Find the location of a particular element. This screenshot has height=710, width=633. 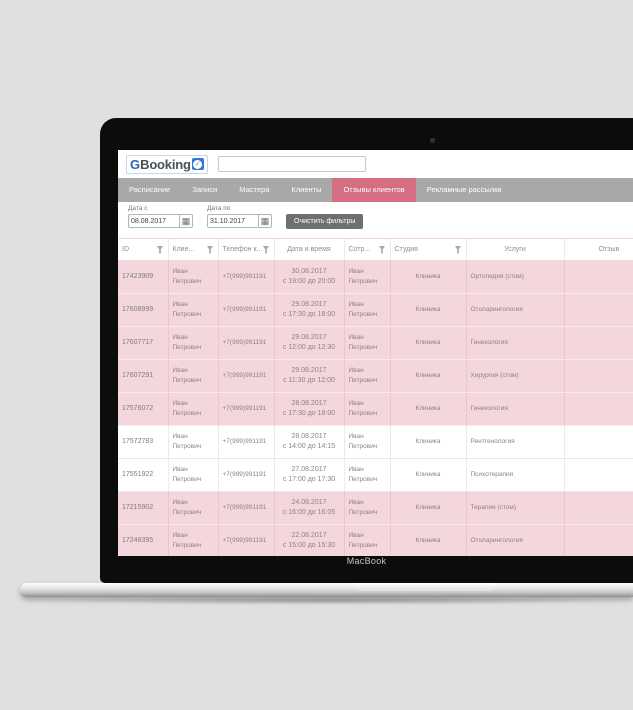

laptop-shadow is located at coordinates (331, 600).